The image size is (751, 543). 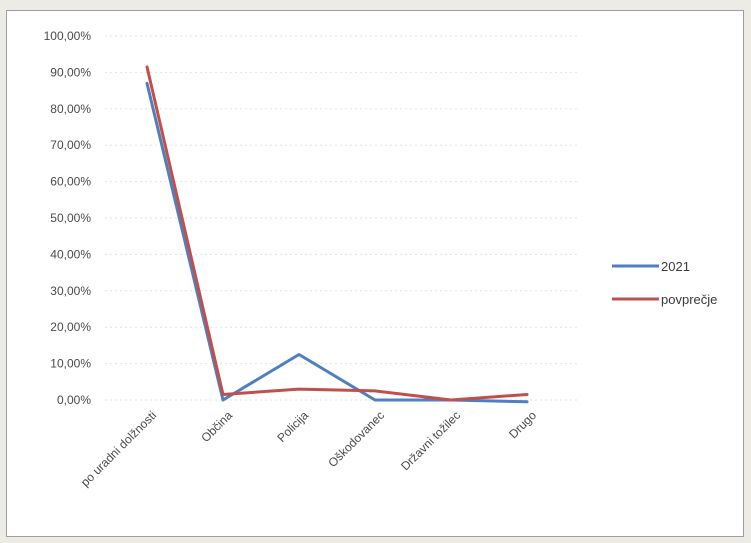 What do you see at coordinates (70, 145) in the screenshot?
I see `y-tick-label: 70,00%` at bounding box center [70, 145].